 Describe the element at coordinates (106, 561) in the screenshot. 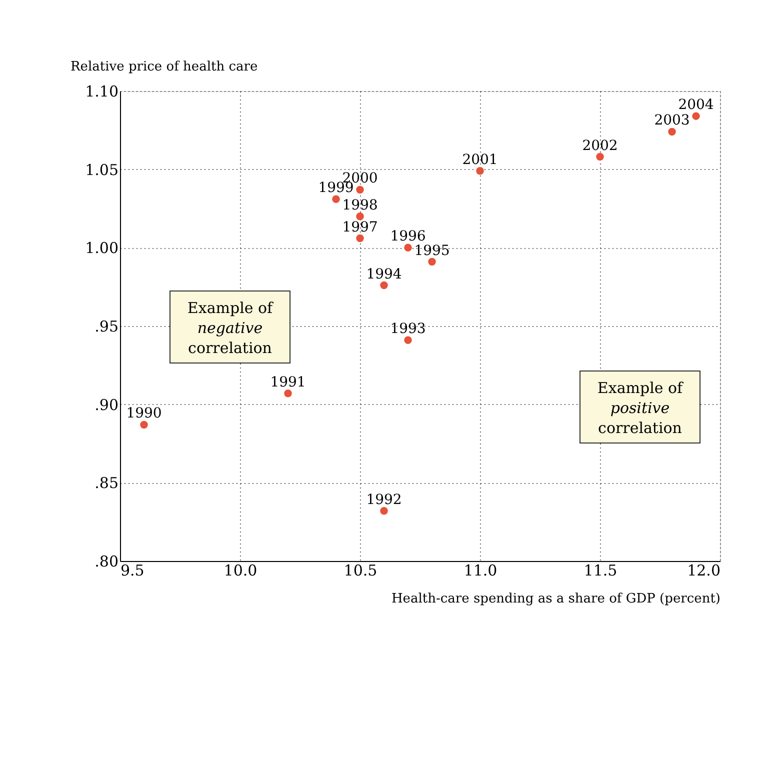

I see `y-tick-label: .80` at that location.